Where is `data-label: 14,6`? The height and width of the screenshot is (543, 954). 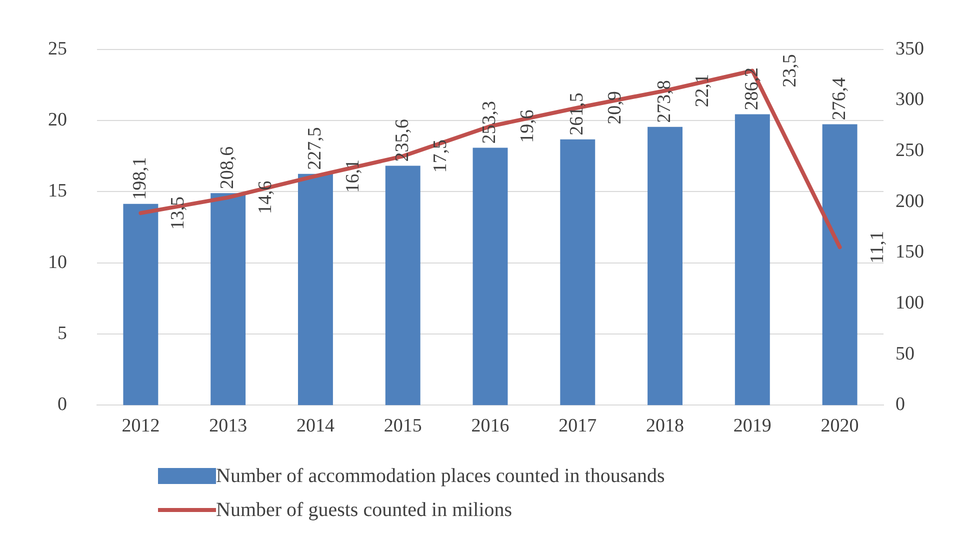
data-label: 14,6 is located at coordinates (265, 197).